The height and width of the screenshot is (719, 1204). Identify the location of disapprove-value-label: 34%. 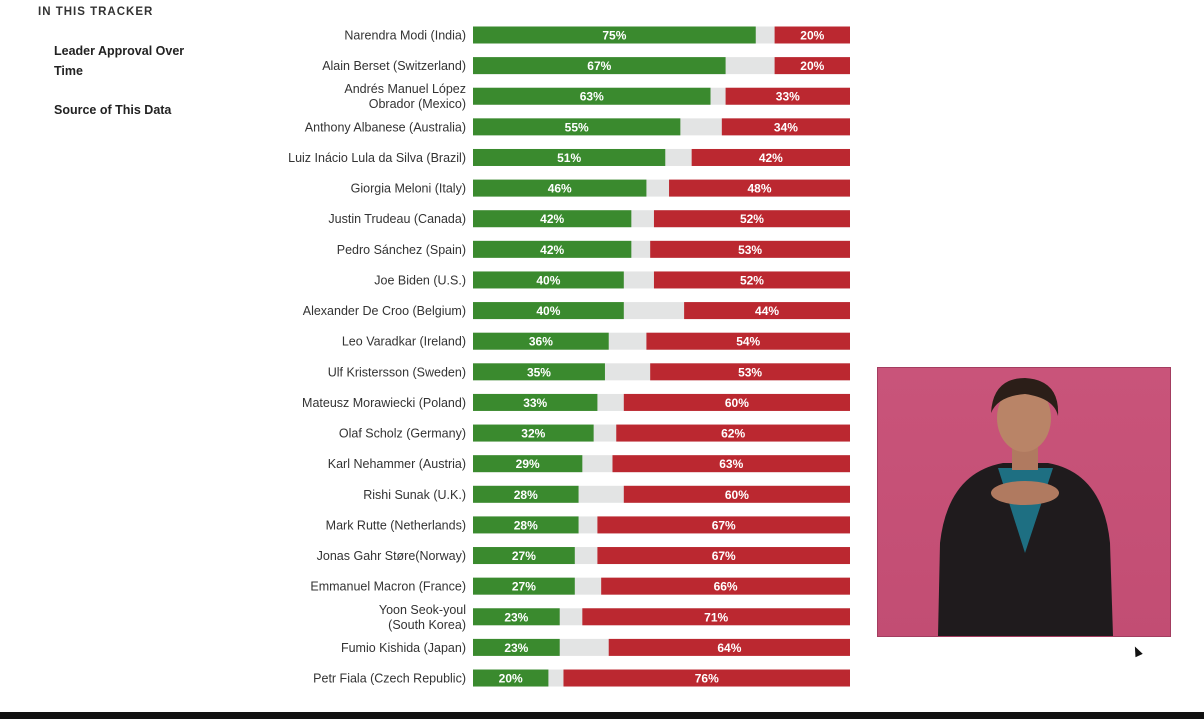
(786, 127).